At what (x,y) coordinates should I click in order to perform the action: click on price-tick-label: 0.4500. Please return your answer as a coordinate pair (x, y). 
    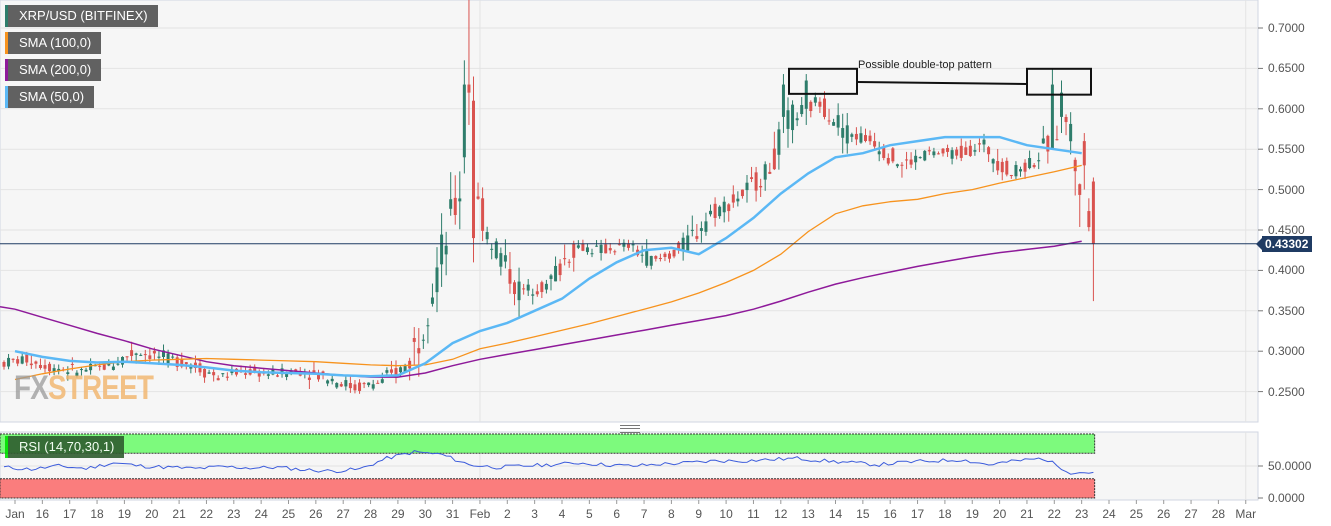
    Looking at the image, I should click on (1286, 230).